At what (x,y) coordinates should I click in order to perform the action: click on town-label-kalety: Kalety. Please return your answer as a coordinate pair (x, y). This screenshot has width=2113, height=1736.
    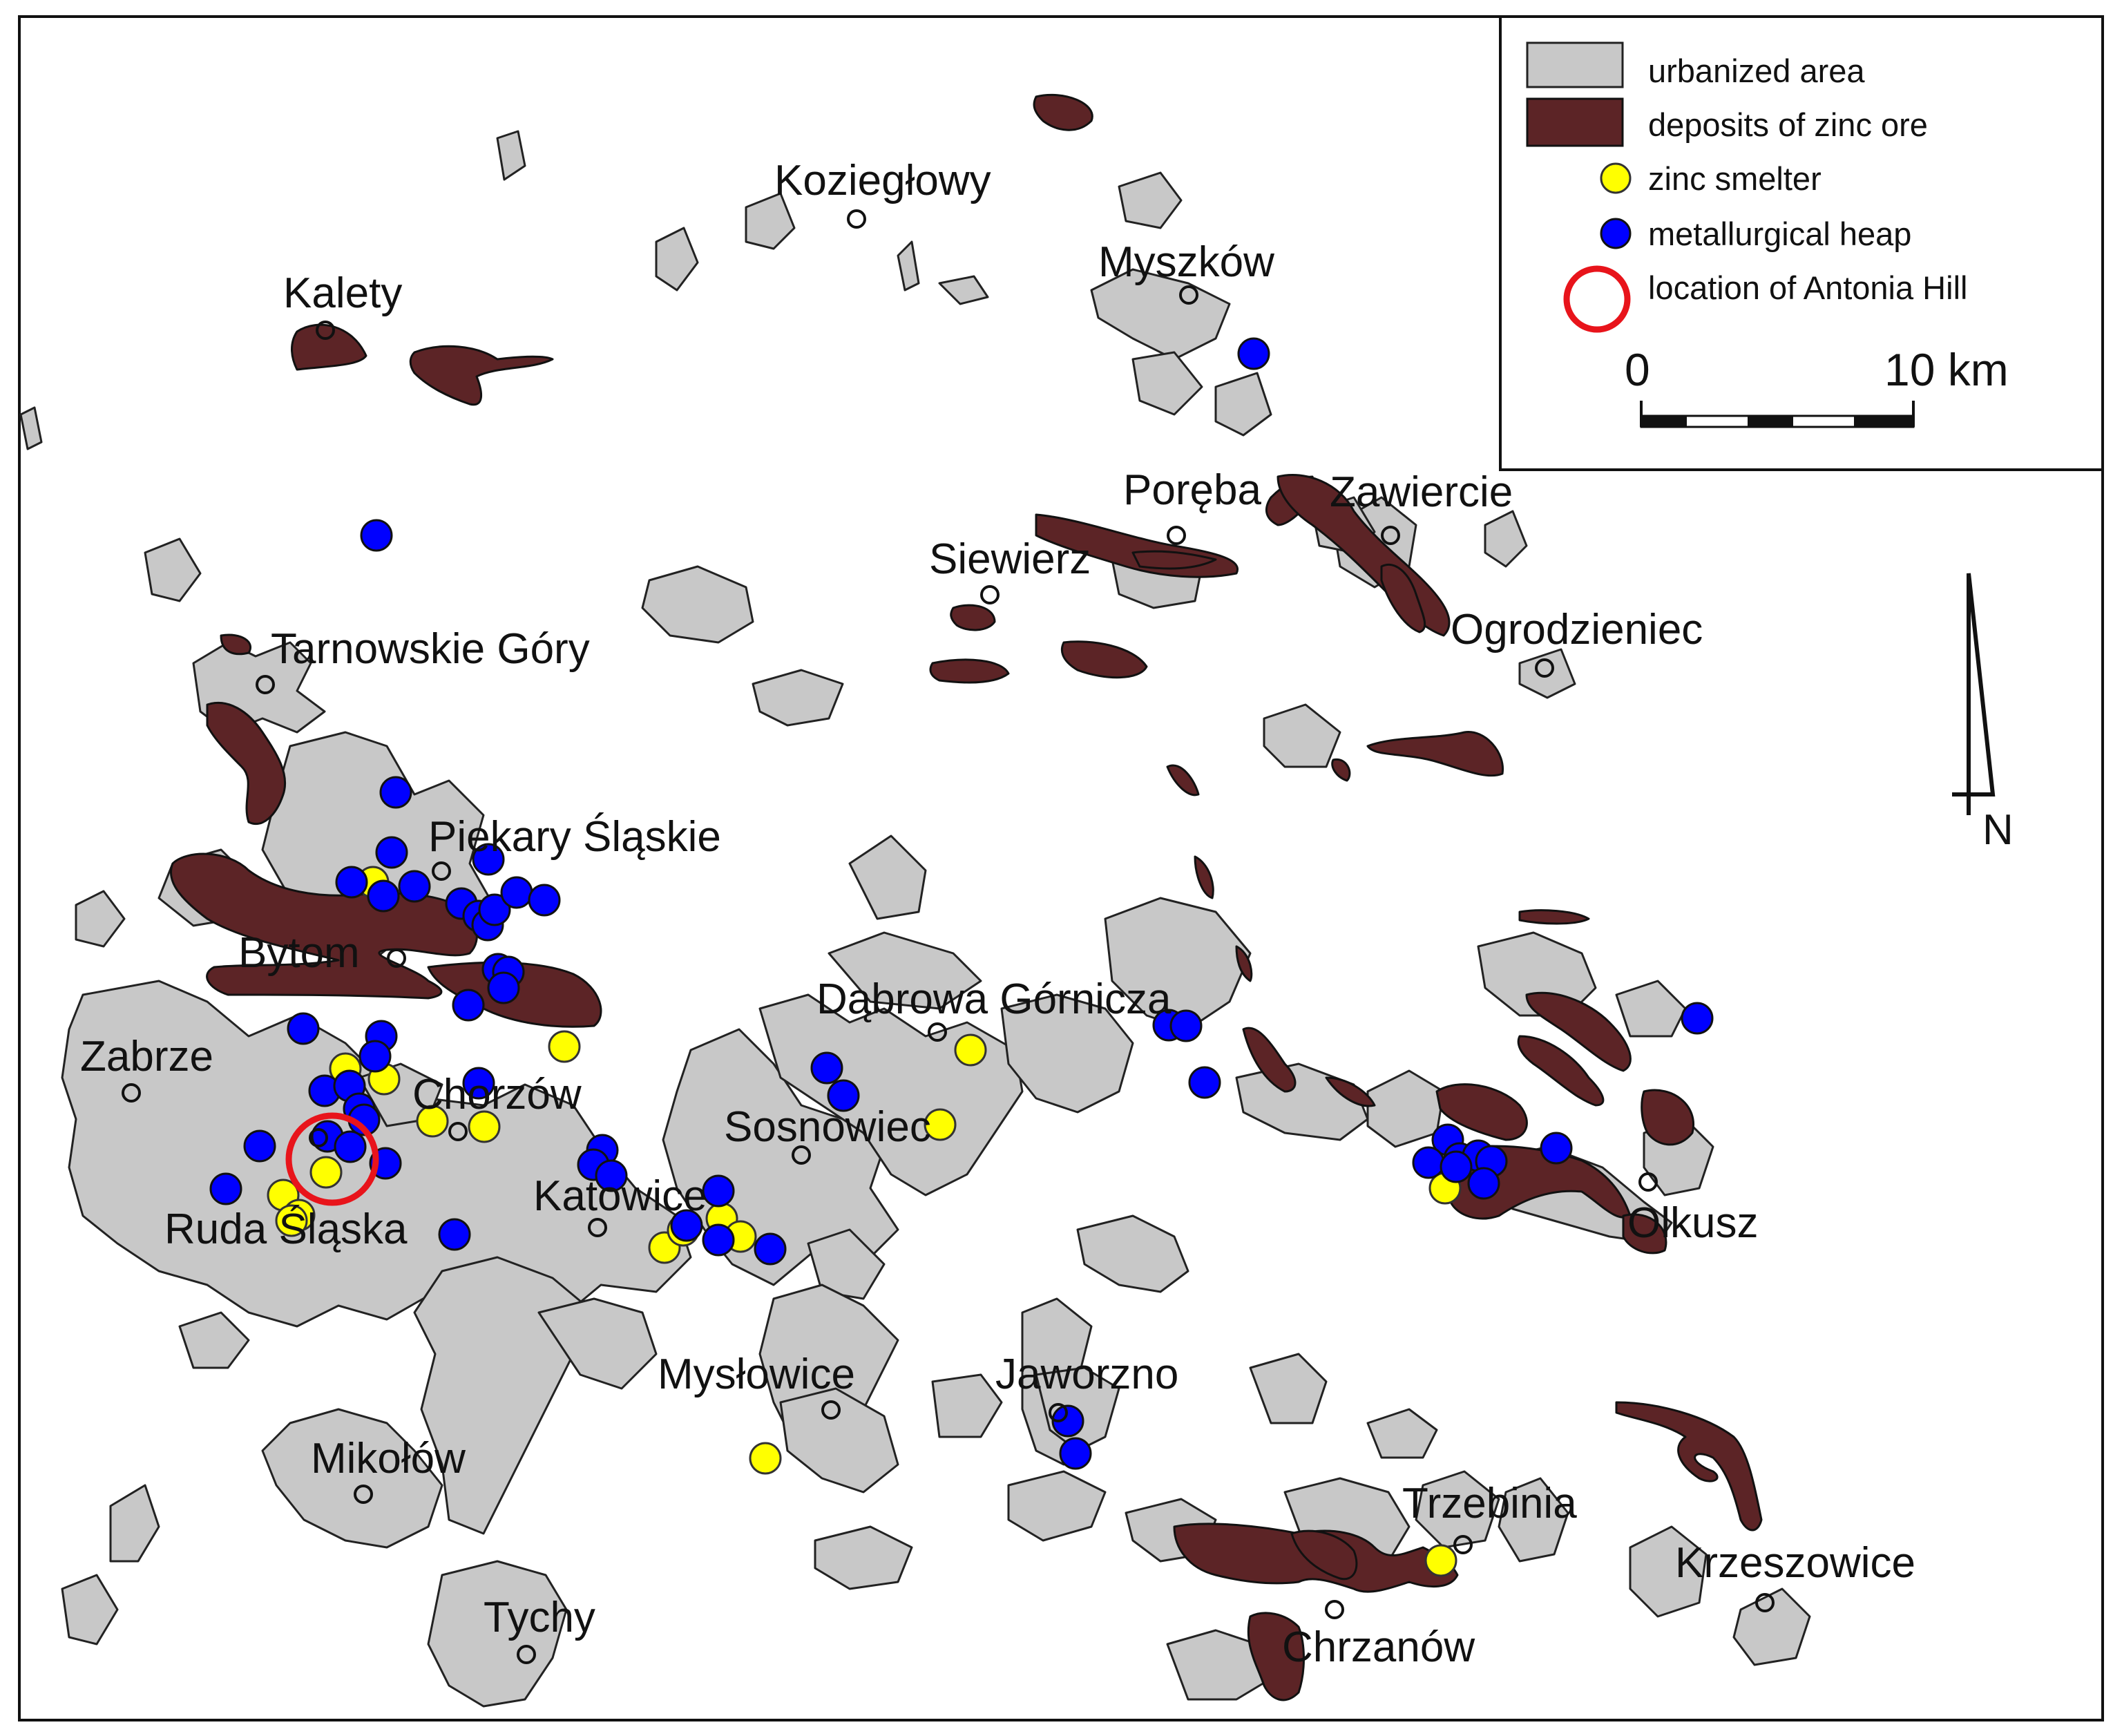
    Looking at the image, I should click on (343, 293).